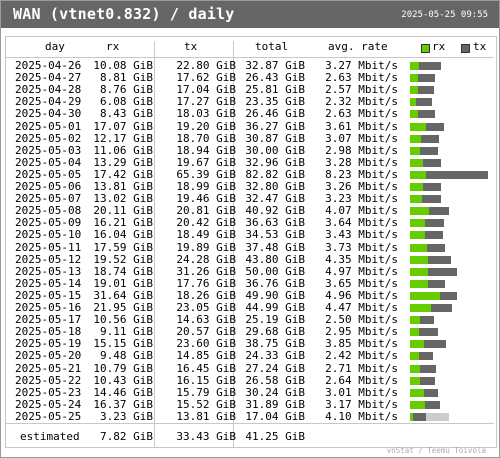 The image size is (500, 458). I want to click on total-cell: 50.00 GiB, so click(275, 271).